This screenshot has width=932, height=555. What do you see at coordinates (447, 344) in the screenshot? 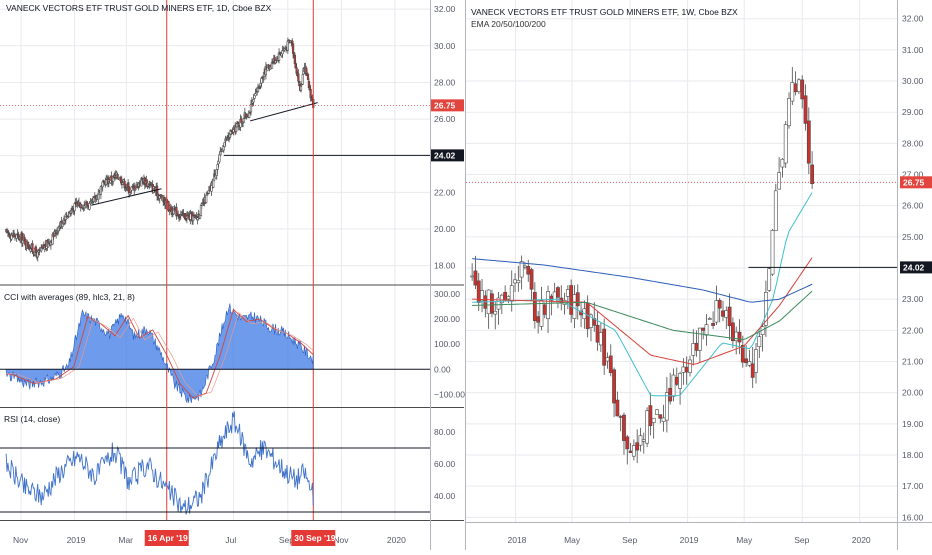
I see `cci-tick: 100.00` at bounding box center [447, 344].